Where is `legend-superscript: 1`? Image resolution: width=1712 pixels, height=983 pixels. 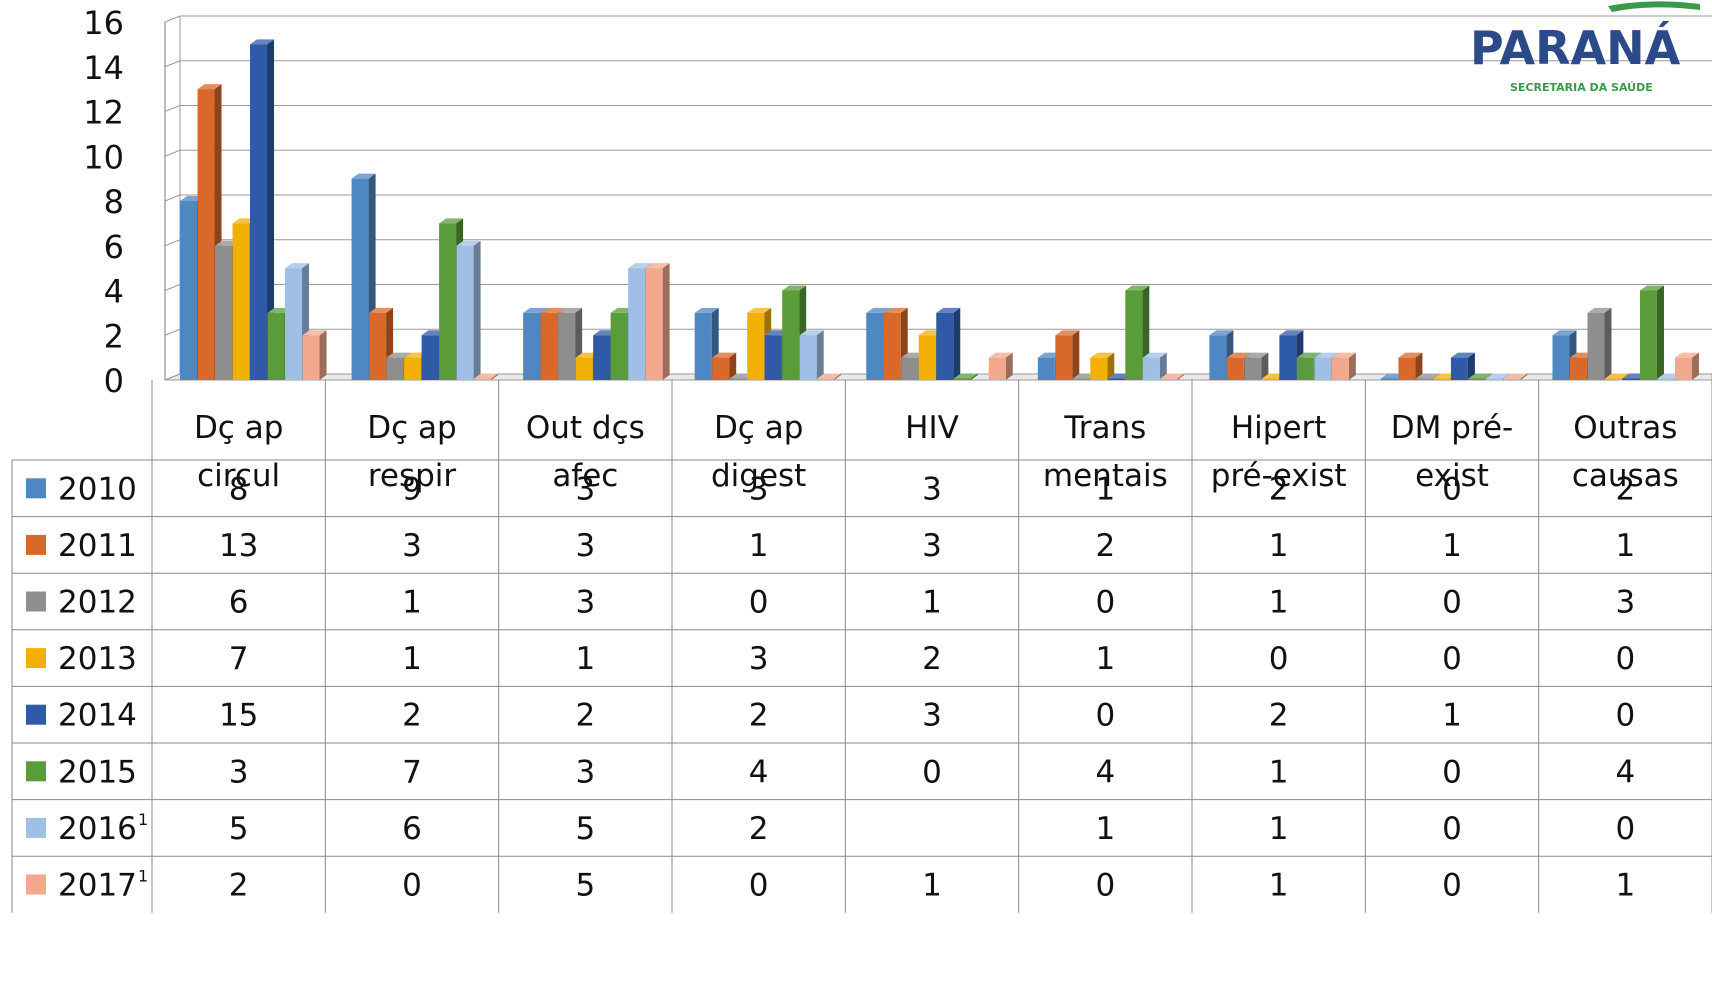 legend-superscript: 1 is located at coordinates (143, 819).